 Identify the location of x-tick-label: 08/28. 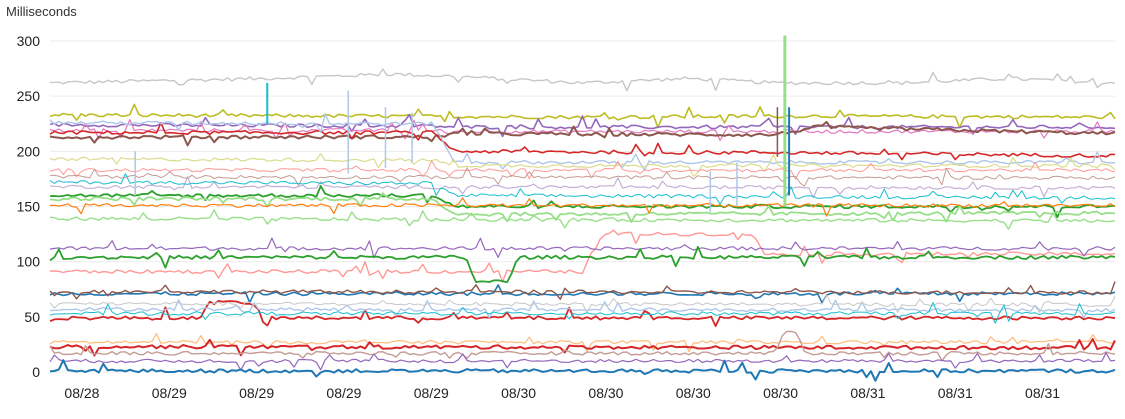
(81, 393).